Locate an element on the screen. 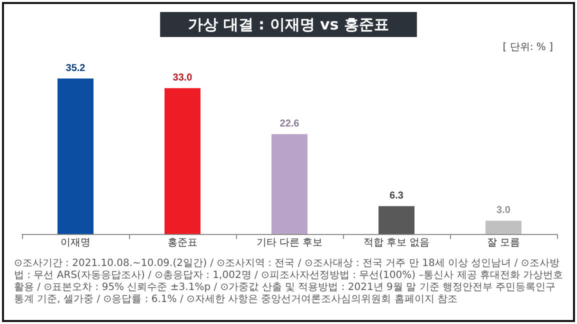  data-label: 35.2 is located at coordinates (76, 68).